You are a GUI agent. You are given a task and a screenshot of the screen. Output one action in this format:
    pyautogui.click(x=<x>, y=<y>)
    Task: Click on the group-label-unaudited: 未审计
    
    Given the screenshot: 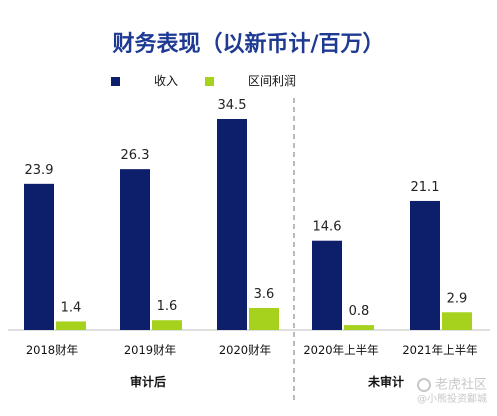 What is the action you would take?
    pyautogui.click(x=385, y=381)
    